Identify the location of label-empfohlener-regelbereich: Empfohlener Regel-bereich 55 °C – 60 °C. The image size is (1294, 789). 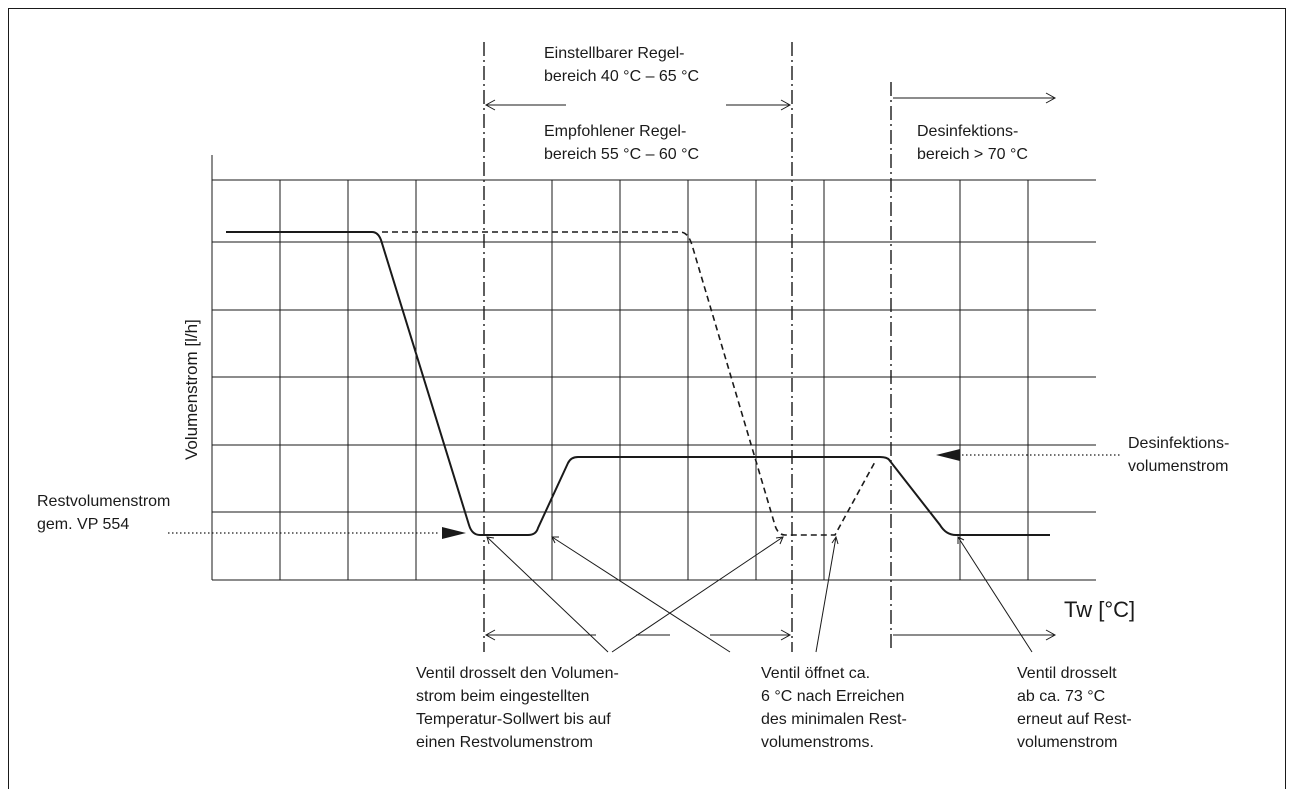
(622, 143).